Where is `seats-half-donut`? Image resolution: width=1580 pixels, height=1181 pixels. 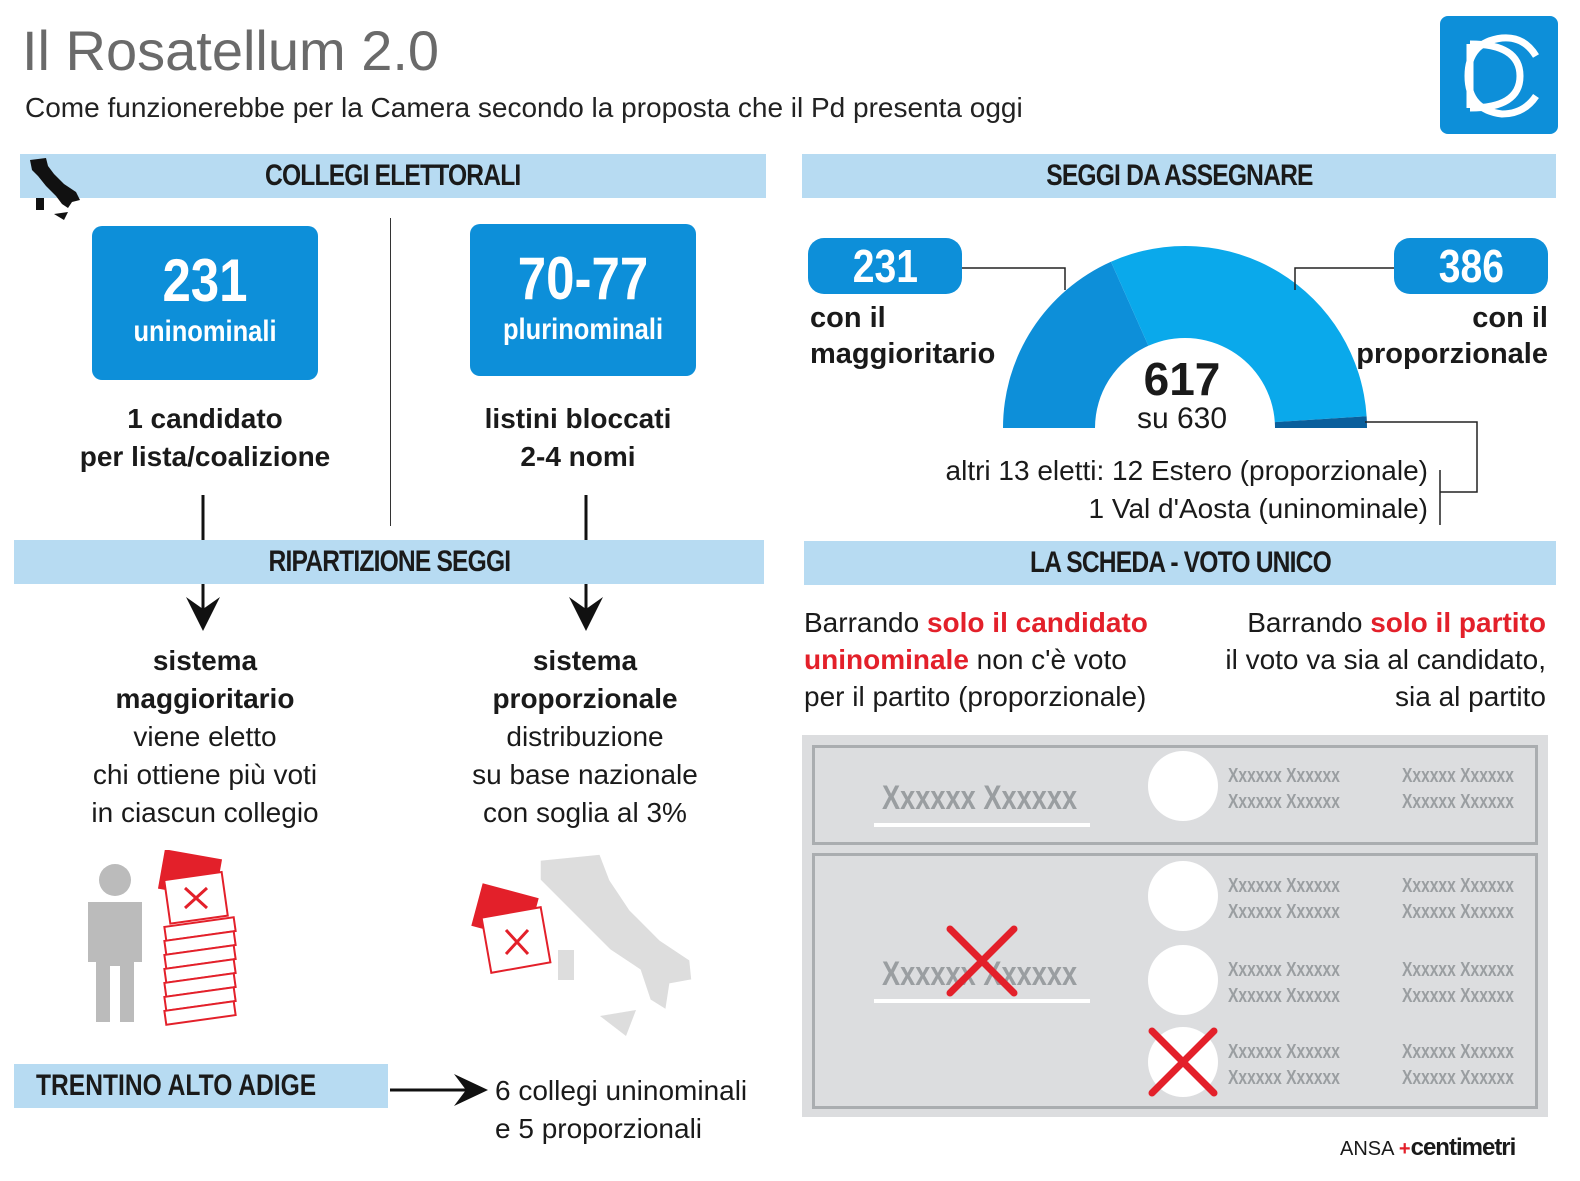 seats-half-donut is located at coordinates (1220, 385).